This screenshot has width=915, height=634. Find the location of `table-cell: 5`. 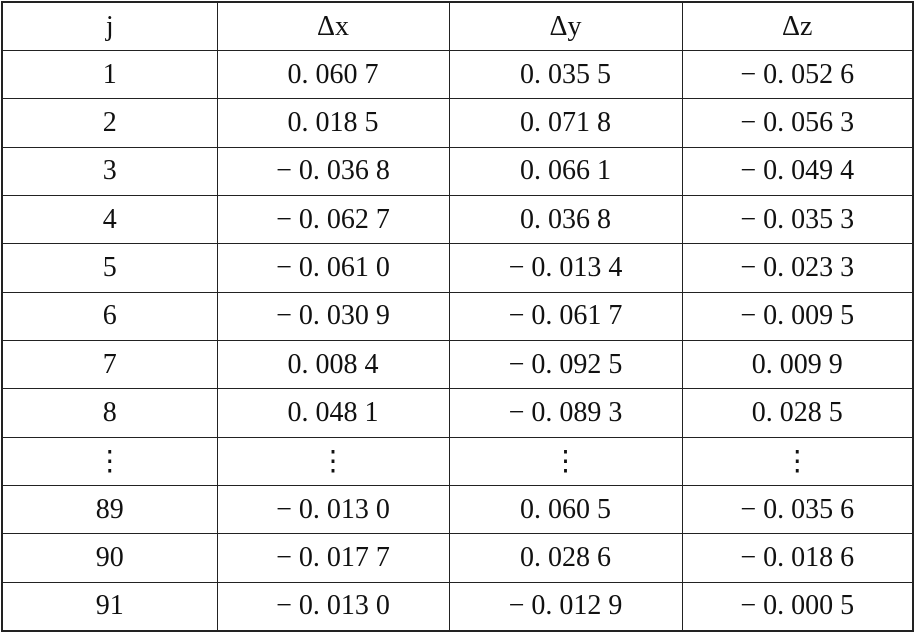

table-cell: 5 is located at coordinates (109, 268).